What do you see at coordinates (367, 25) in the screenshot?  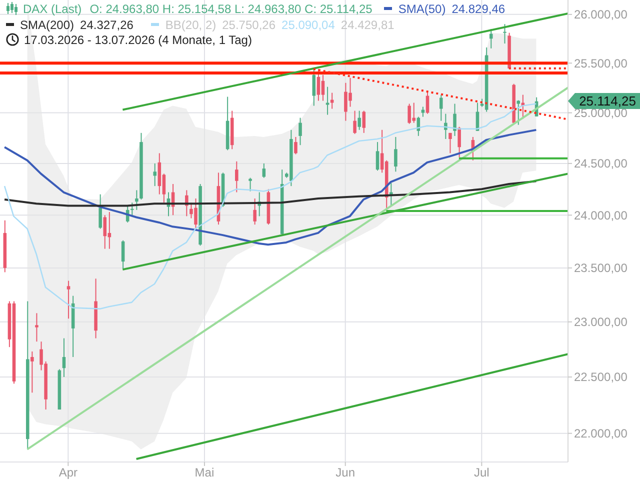 I see `annotation: 24.429,81` at bounding box center [367, 25].